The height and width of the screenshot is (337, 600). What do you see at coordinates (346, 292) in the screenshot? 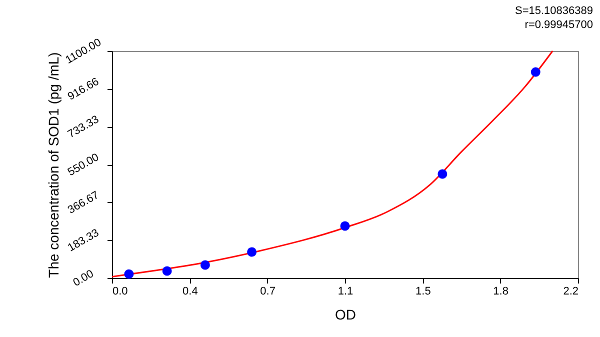
I see `x-tick-label: 1.1` at bounding box center [346, 292].